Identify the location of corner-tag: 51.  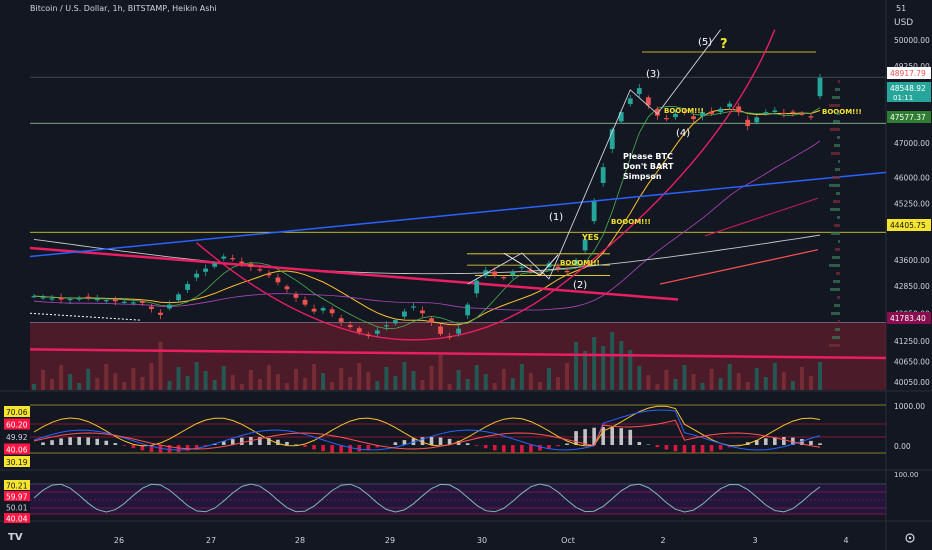
(901, 8).